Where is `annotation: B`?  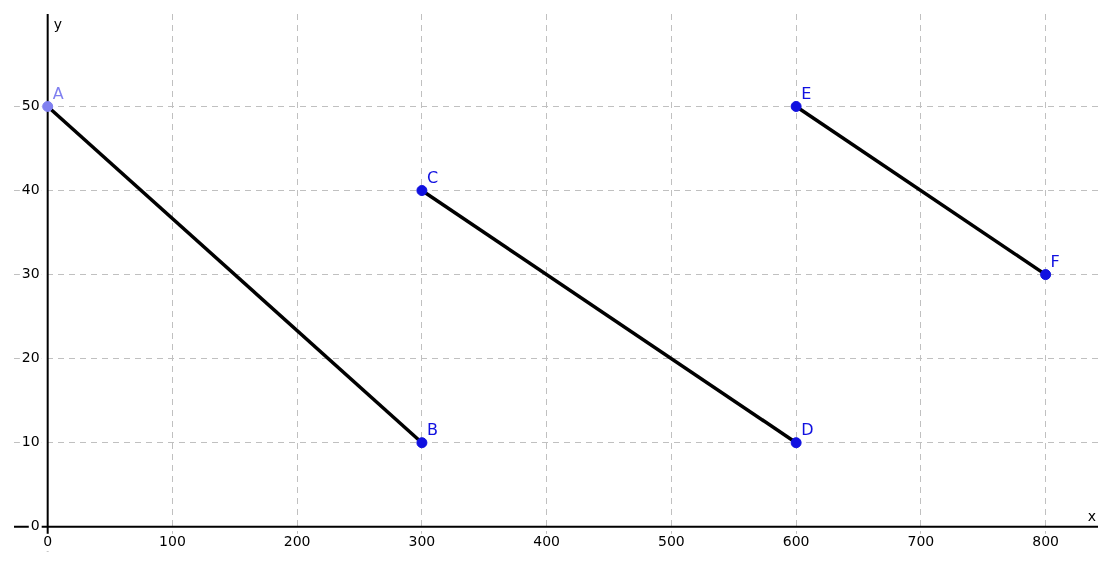
annotation: B is located at coordinates (432, 429).